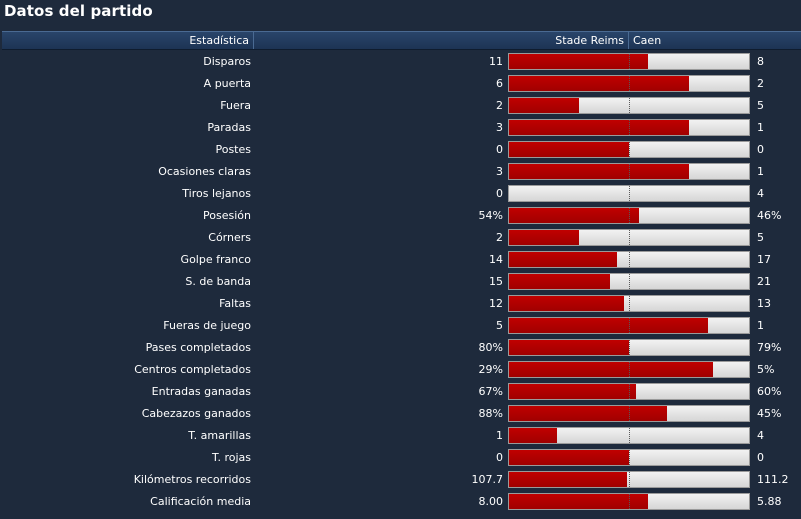  What do you see at coordinates (764, 281) in the screenshot?
I see `away-value: 21` at bounding box center [764, 281].